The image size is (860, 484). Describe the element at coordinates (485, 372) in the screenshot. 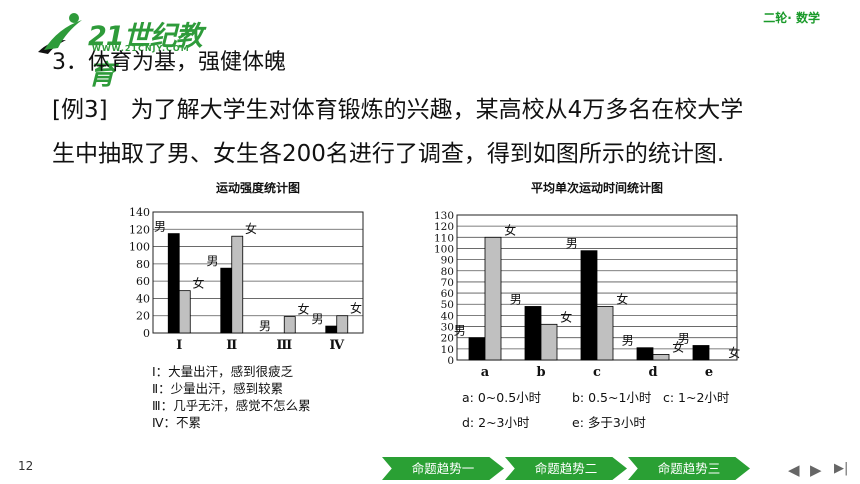

I see `x-tick-label: a` at that location.